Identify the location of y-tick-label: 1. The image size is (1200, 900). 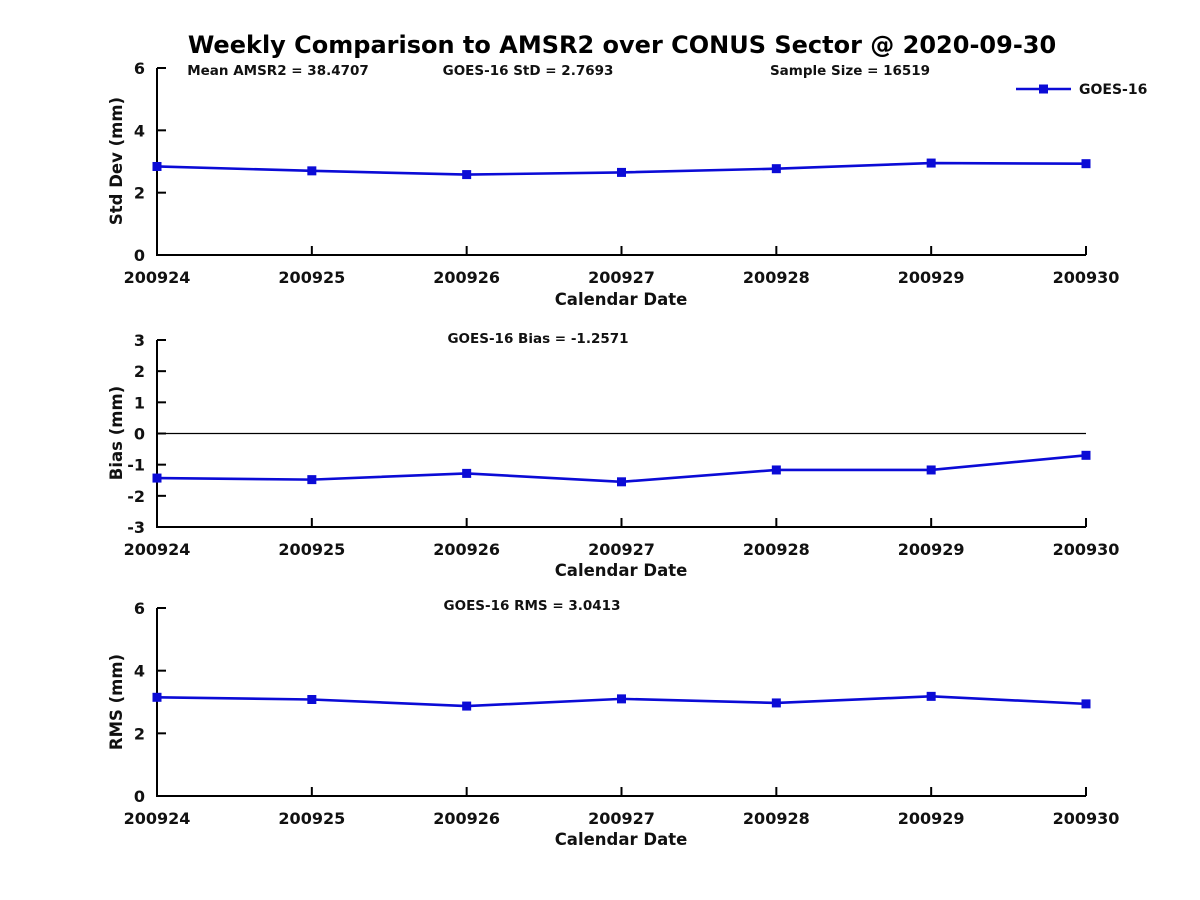
(139, 402).